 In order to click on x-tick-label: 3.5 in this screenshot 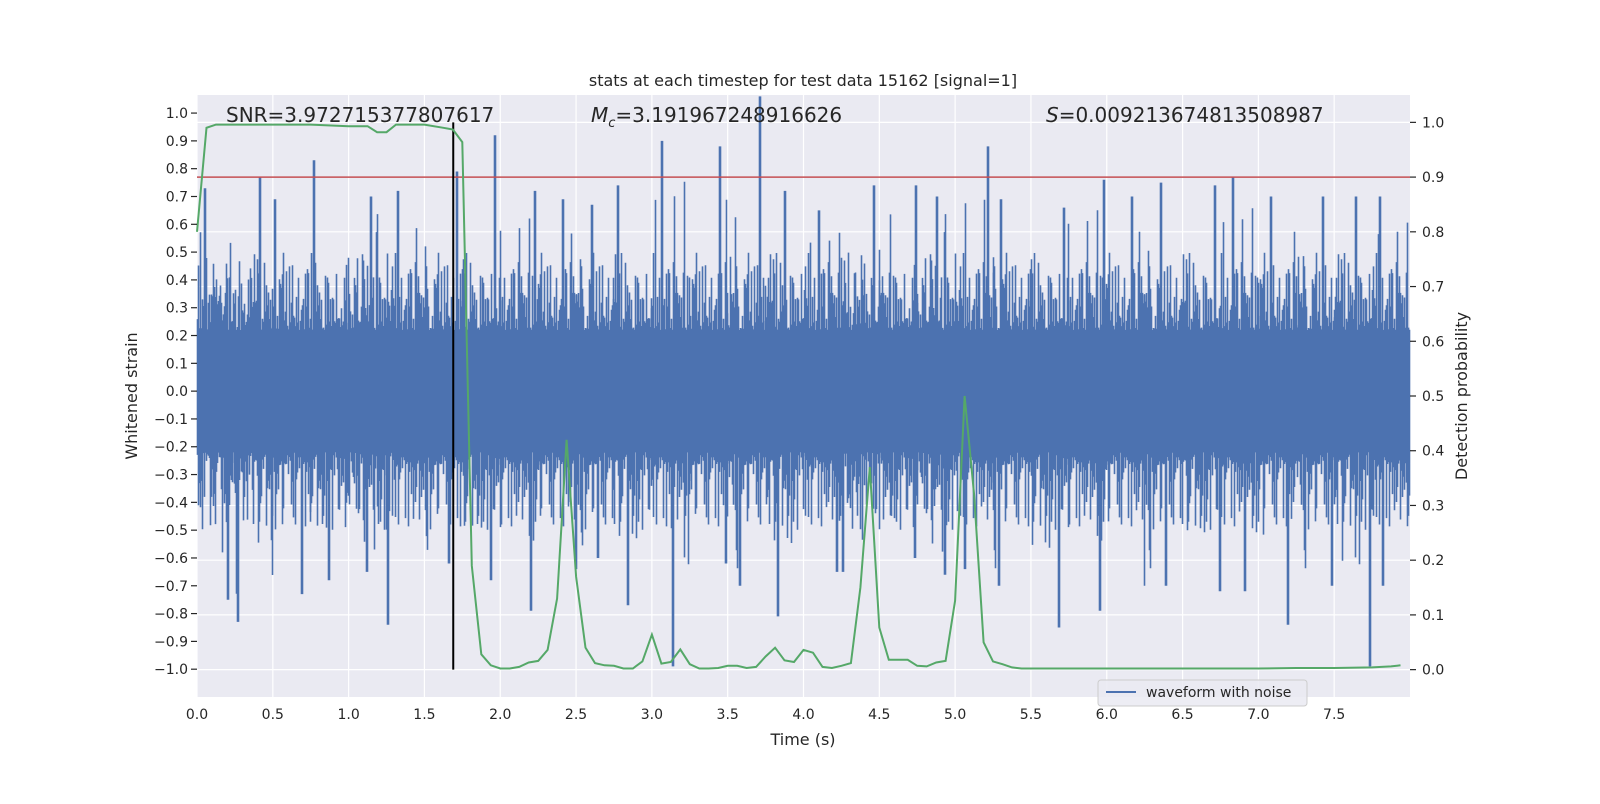, I will do `click(728, 715)`.